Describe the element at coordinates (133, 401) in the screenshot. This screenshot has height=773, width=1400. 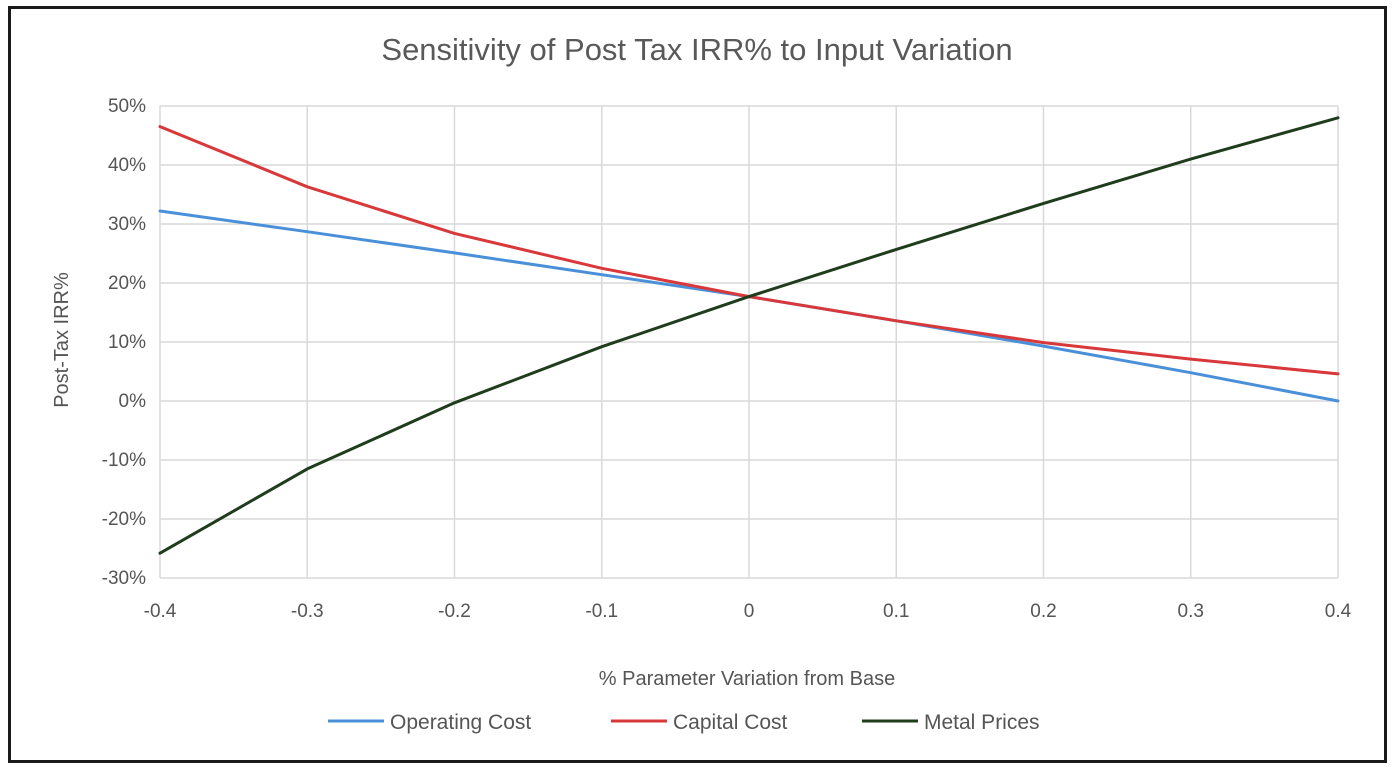
I see `y-tick-label: 0%` at that location.